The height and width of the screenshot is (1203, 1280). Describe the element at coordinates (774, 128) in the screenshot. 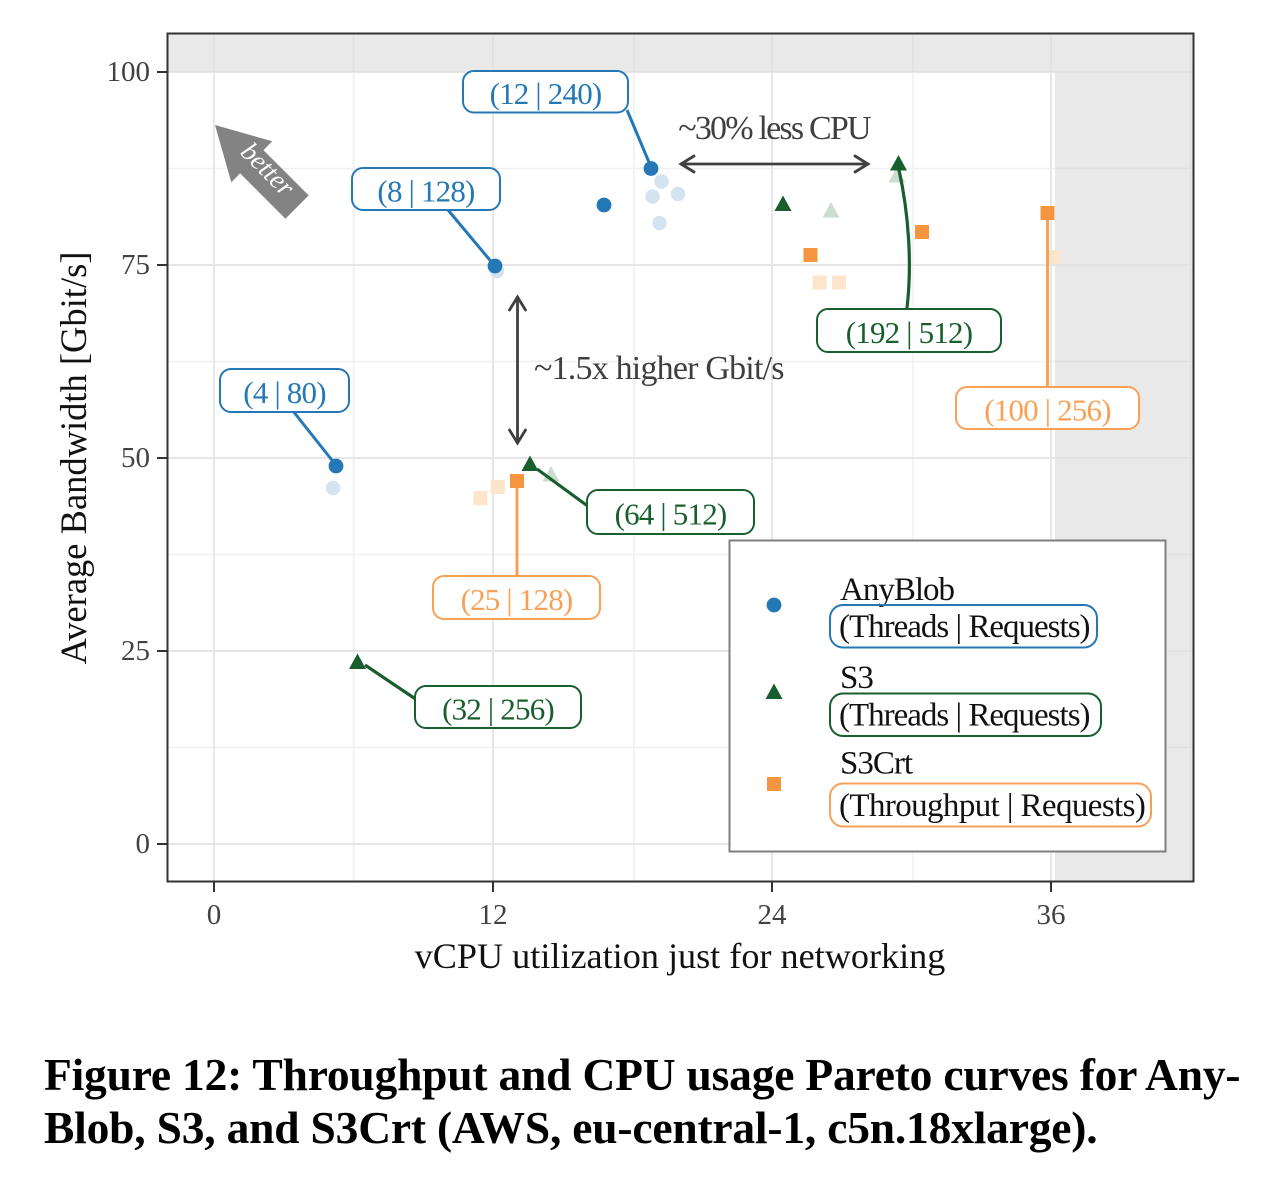

I see `svg-text: ~30% less CPU` at that location.